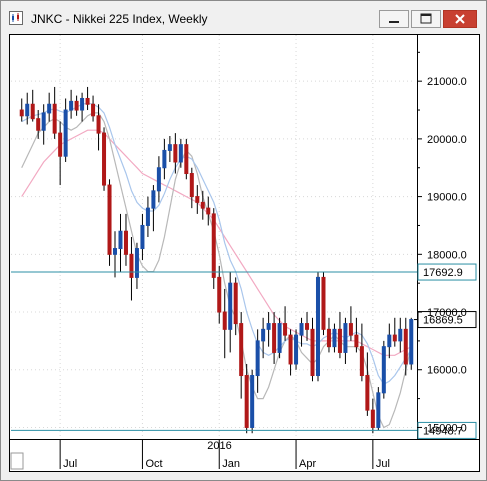 The height and width of the screenshot is (481, 487). What do you see at coordinates (447, 255) in the screenshot?
I see `y-tick-label: 18000.0` at bounding box center [447, 255].